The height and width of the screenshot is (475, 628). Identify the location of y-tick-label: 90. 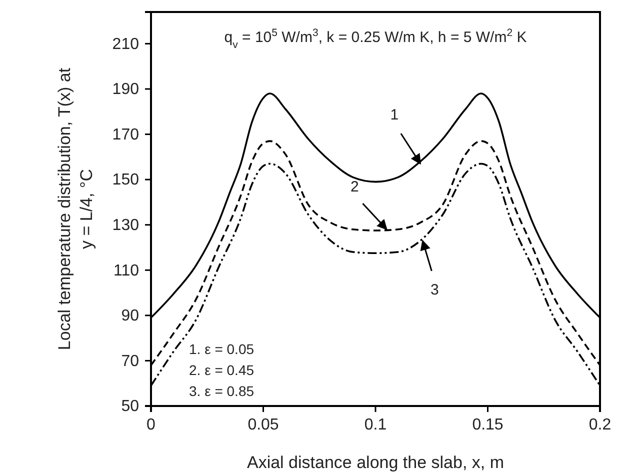
(130, 316).